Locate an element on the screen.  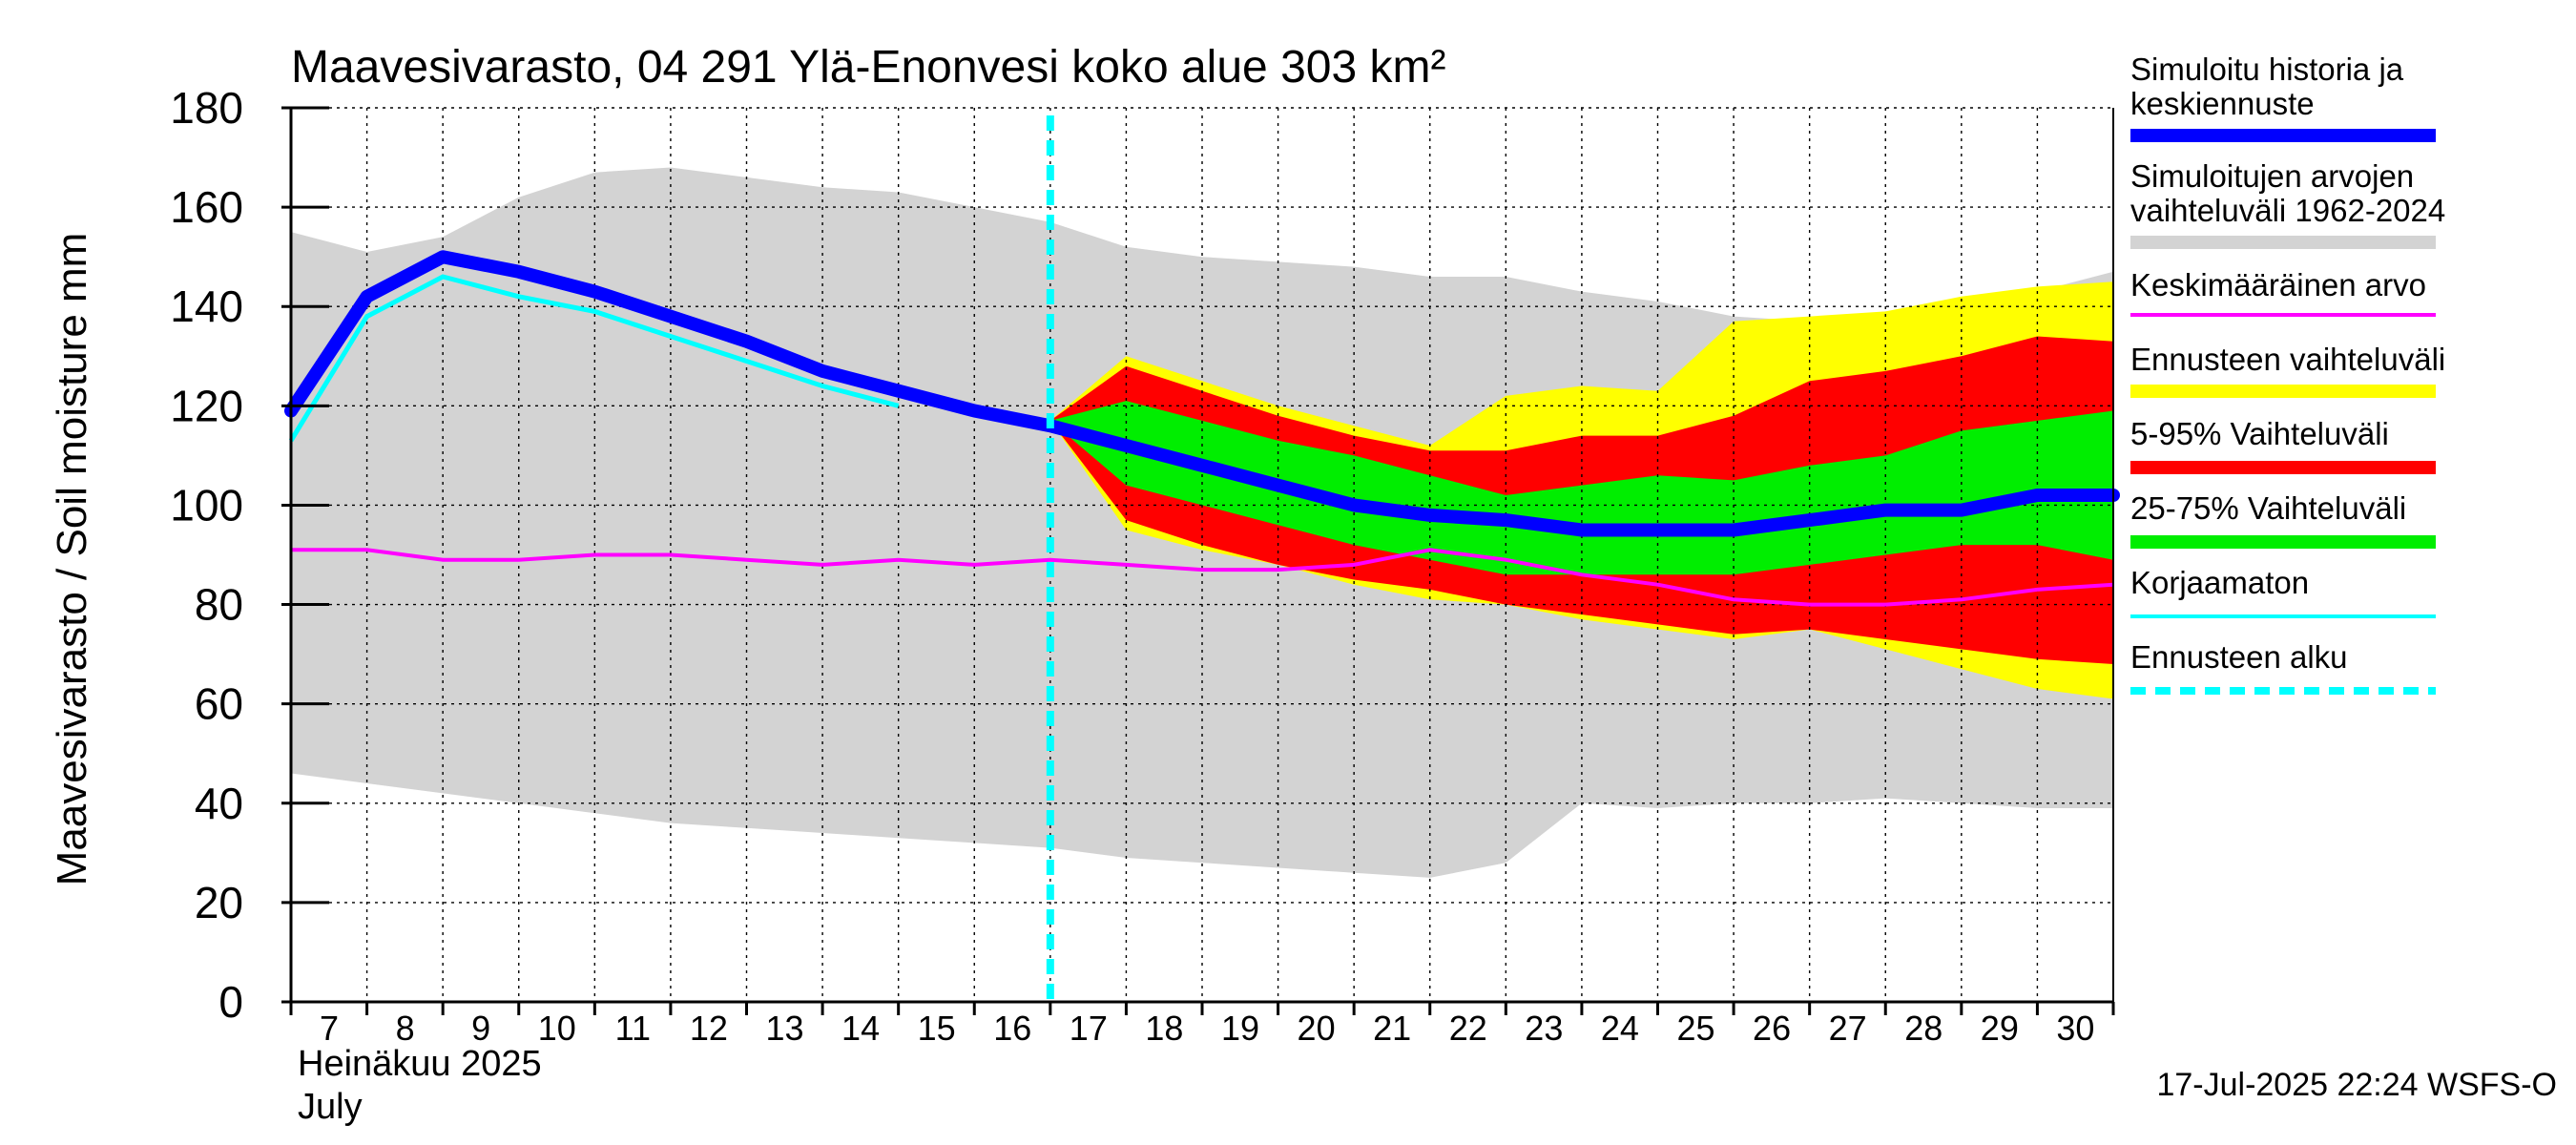
y-axis-label: Maavesivarasto / Soil moisture mm is located at coordinates (72, 559).